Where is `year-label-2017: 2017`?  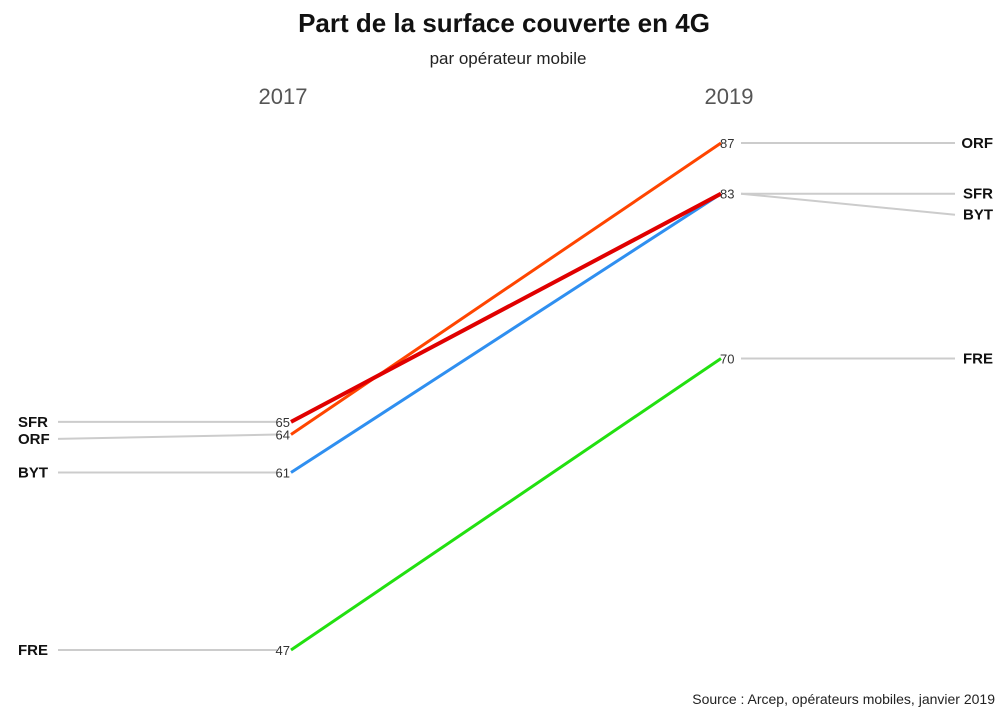 year-label-2017: 2017 is located at coordinates (283, 96).